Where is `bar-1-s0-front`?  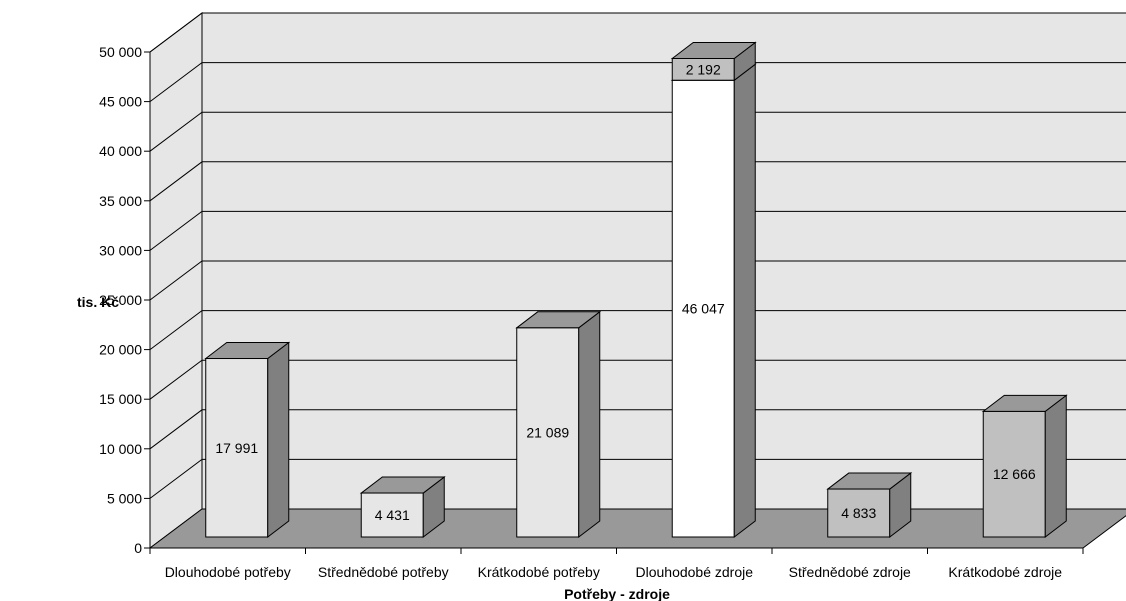
bar-1-s0-front is located at coordinates (392, 515).